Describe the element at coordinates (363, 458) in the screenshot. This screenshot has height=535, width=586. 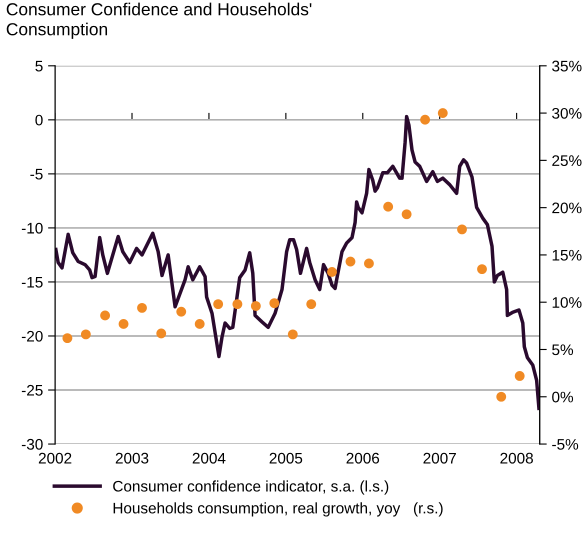
I see `x-tick-label: 2006` at that location.